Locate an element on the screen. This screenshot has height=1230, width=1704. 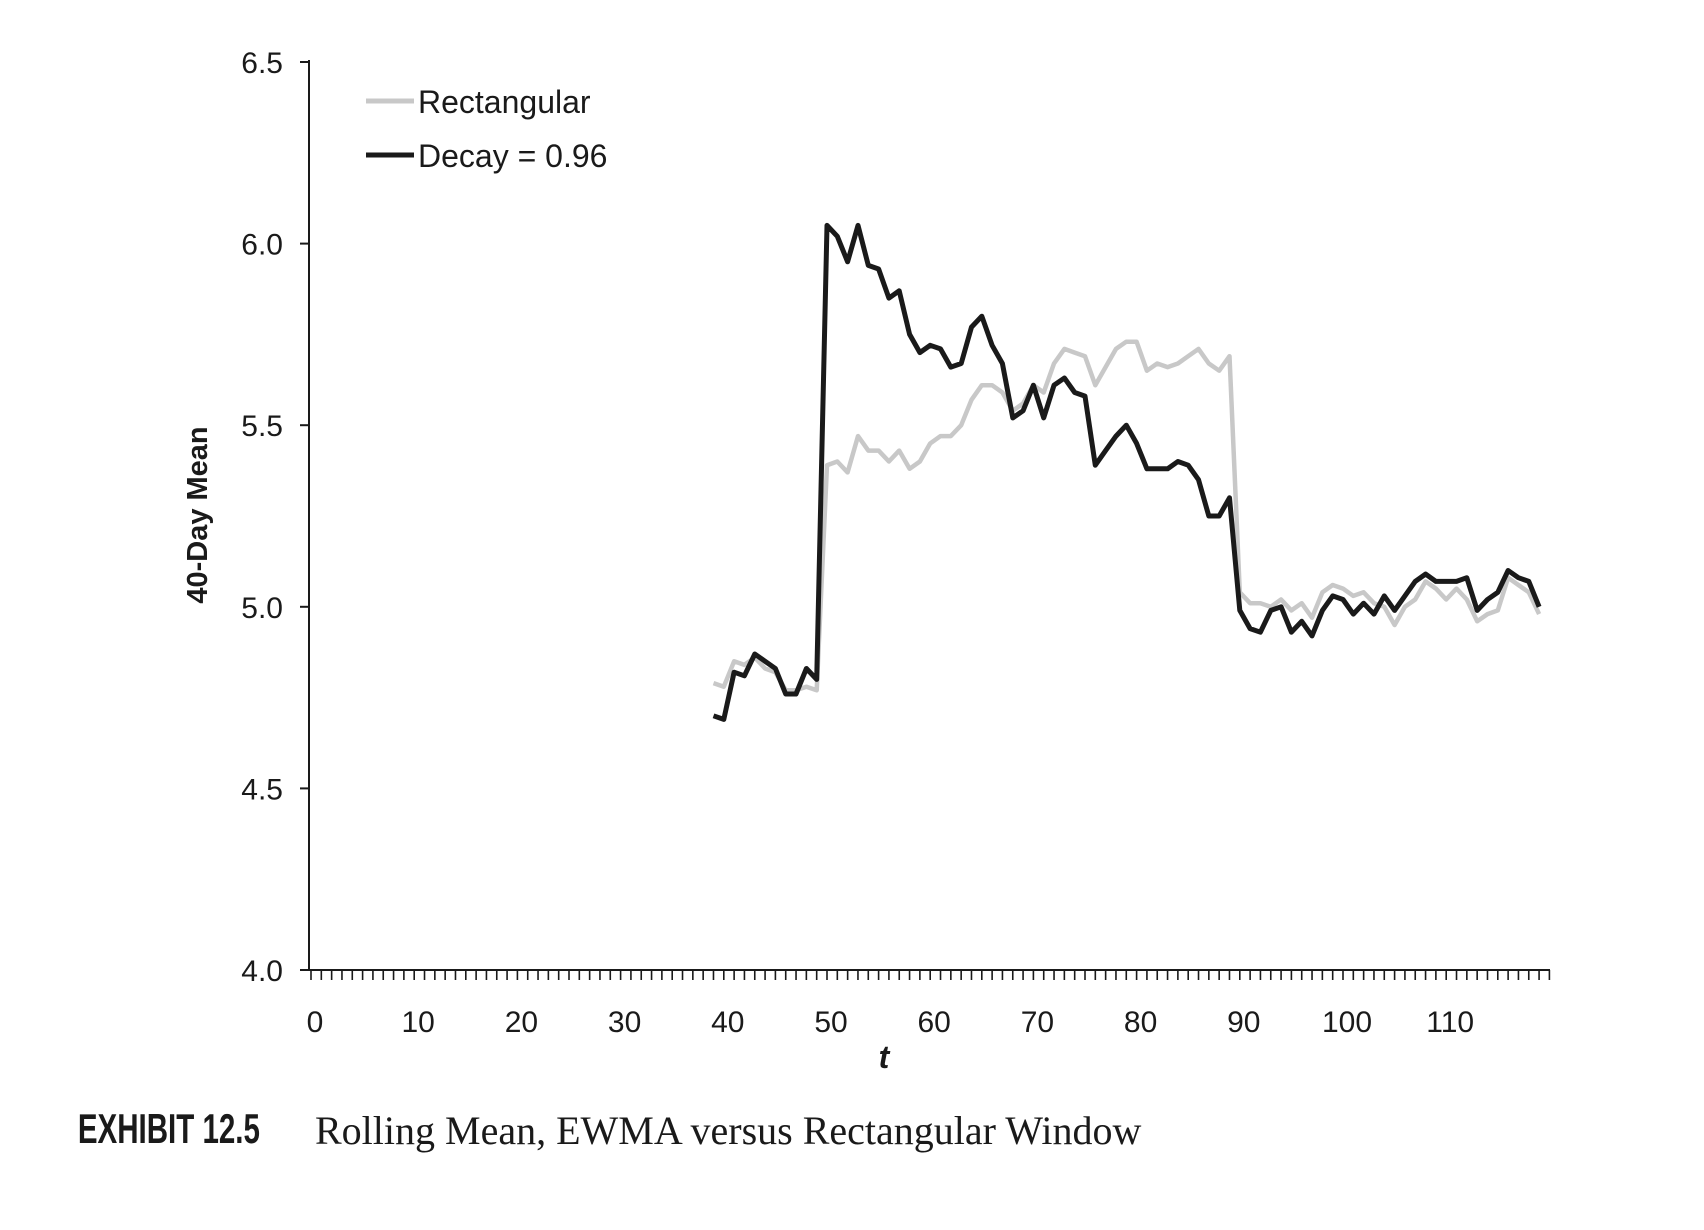
x-tick-label: 30 is located at coordinates (624, 1022).